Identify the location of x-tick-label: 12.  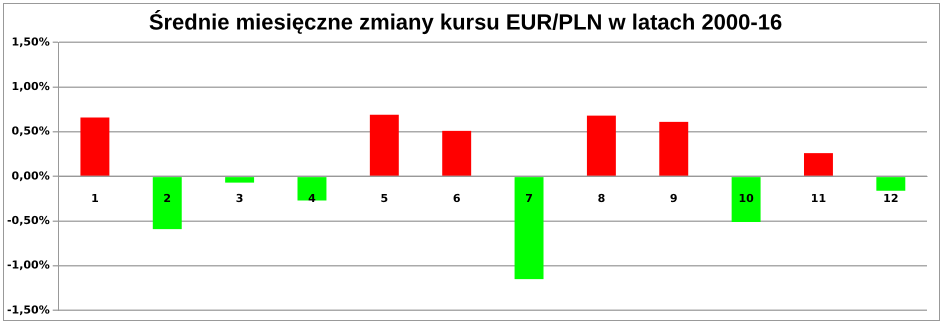
(890, 198).